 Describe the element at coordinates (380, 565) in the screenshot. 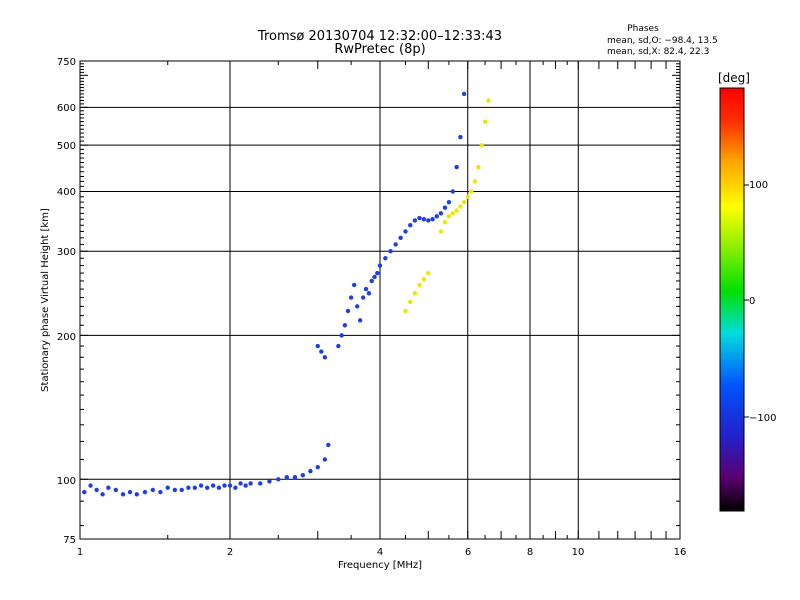

I see `x-axis-label: Frequency [MHz]` at that location.